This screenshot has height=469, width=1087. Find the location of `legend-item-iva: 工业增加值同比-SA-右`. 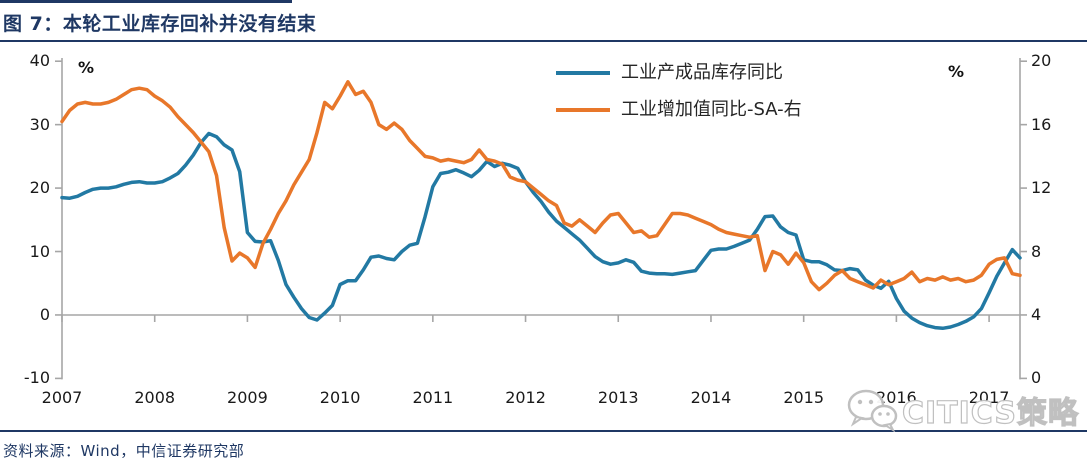

legend-item-iva: 工业增加值同比-SA-右 is located at coordinates (679, 110).